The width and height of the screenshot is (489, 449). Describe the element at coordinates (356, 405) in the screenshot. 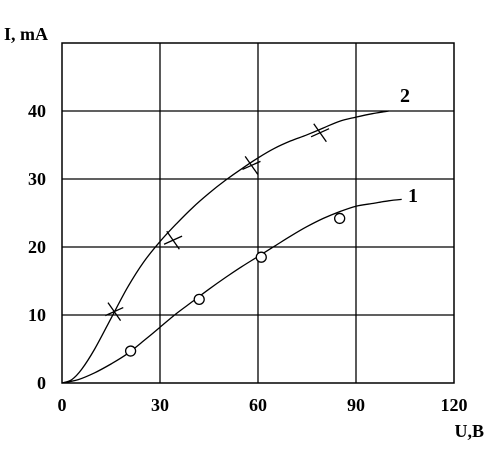

I see `x-tick-label-3: 90` at that location.